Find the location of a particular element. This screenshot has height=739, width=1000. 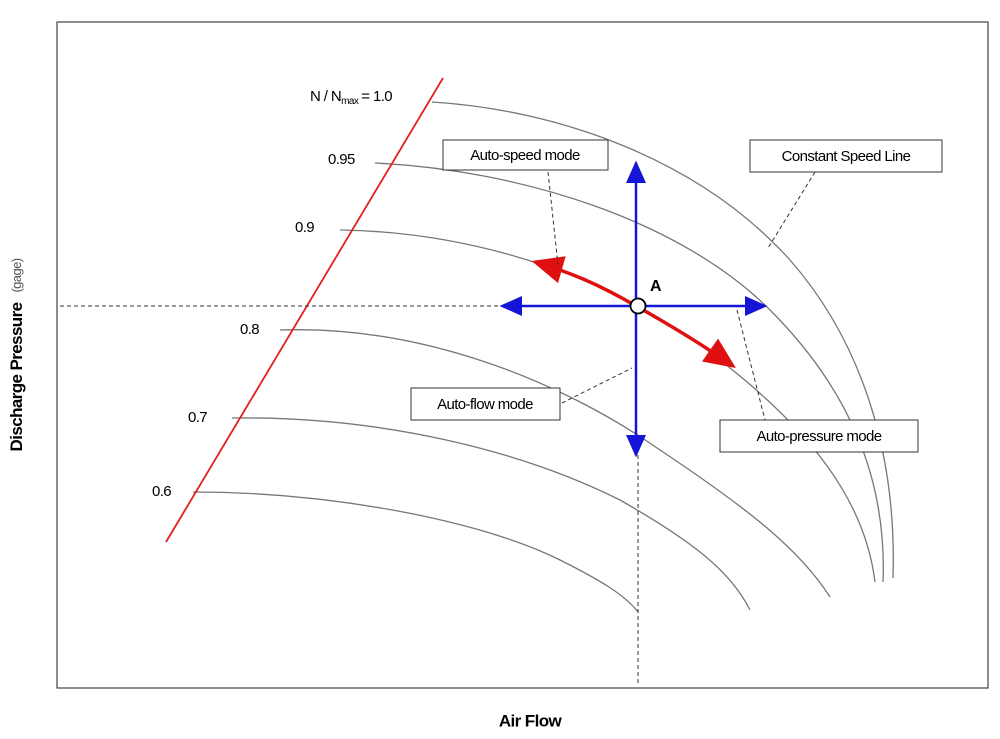

y-axis-title: Discharge Pressure is located at coordinates (16, 376).